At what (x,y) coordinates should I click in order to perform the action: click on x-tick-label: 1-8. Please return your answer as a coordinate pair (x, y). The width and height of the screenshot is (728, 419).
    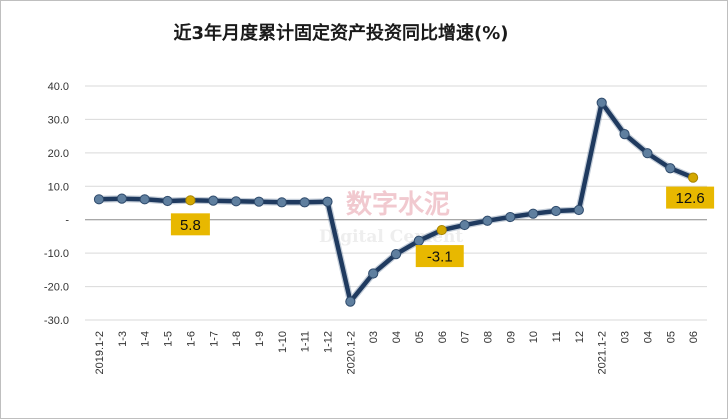
    Looking at the image, I should click on (237, 339).